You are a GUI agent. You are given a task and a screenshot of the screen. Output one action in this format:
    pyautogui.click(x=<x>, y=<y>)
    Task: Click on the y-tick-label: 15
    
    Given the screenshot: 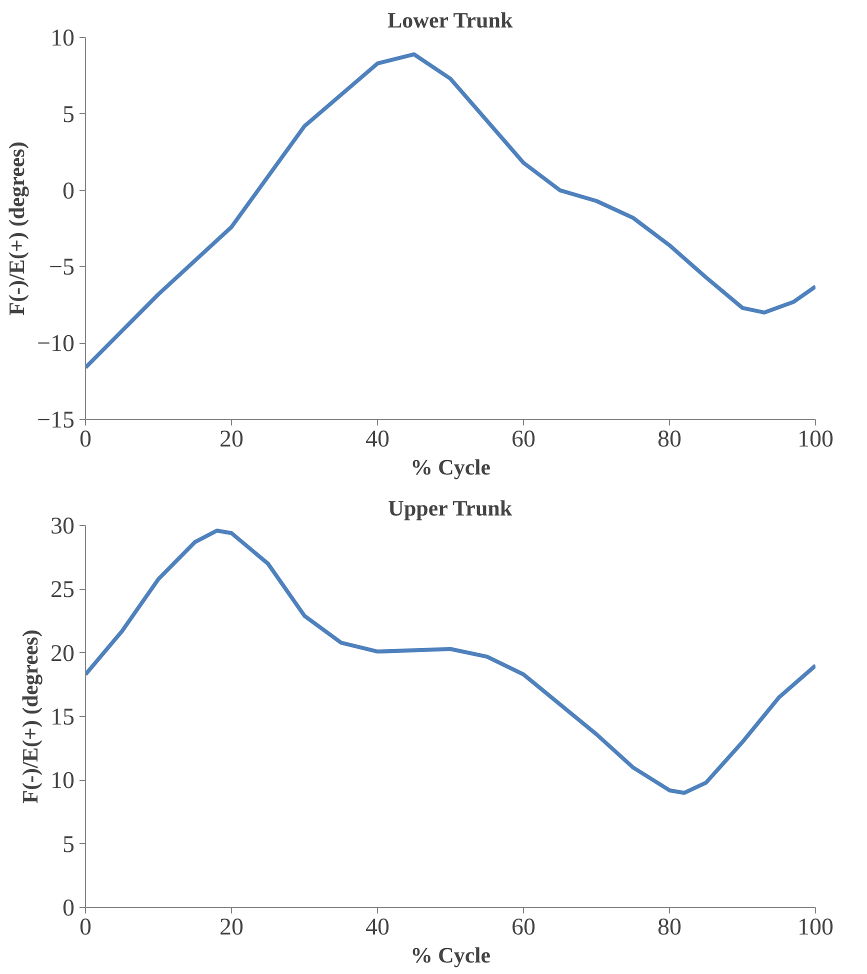 What is the action you would take?
    pyautogui.click(x=62, y=717)
    